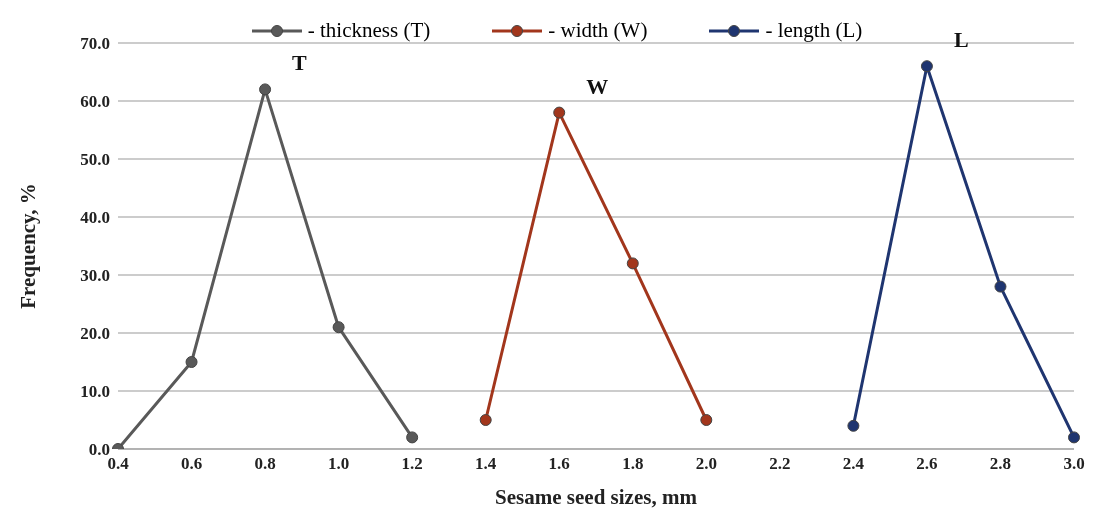 This screenshot has height=527, width=1102. Describe the element at coordinates (265, 464) in the screenshot. I see `x-tick-label: 0.8` at that location.